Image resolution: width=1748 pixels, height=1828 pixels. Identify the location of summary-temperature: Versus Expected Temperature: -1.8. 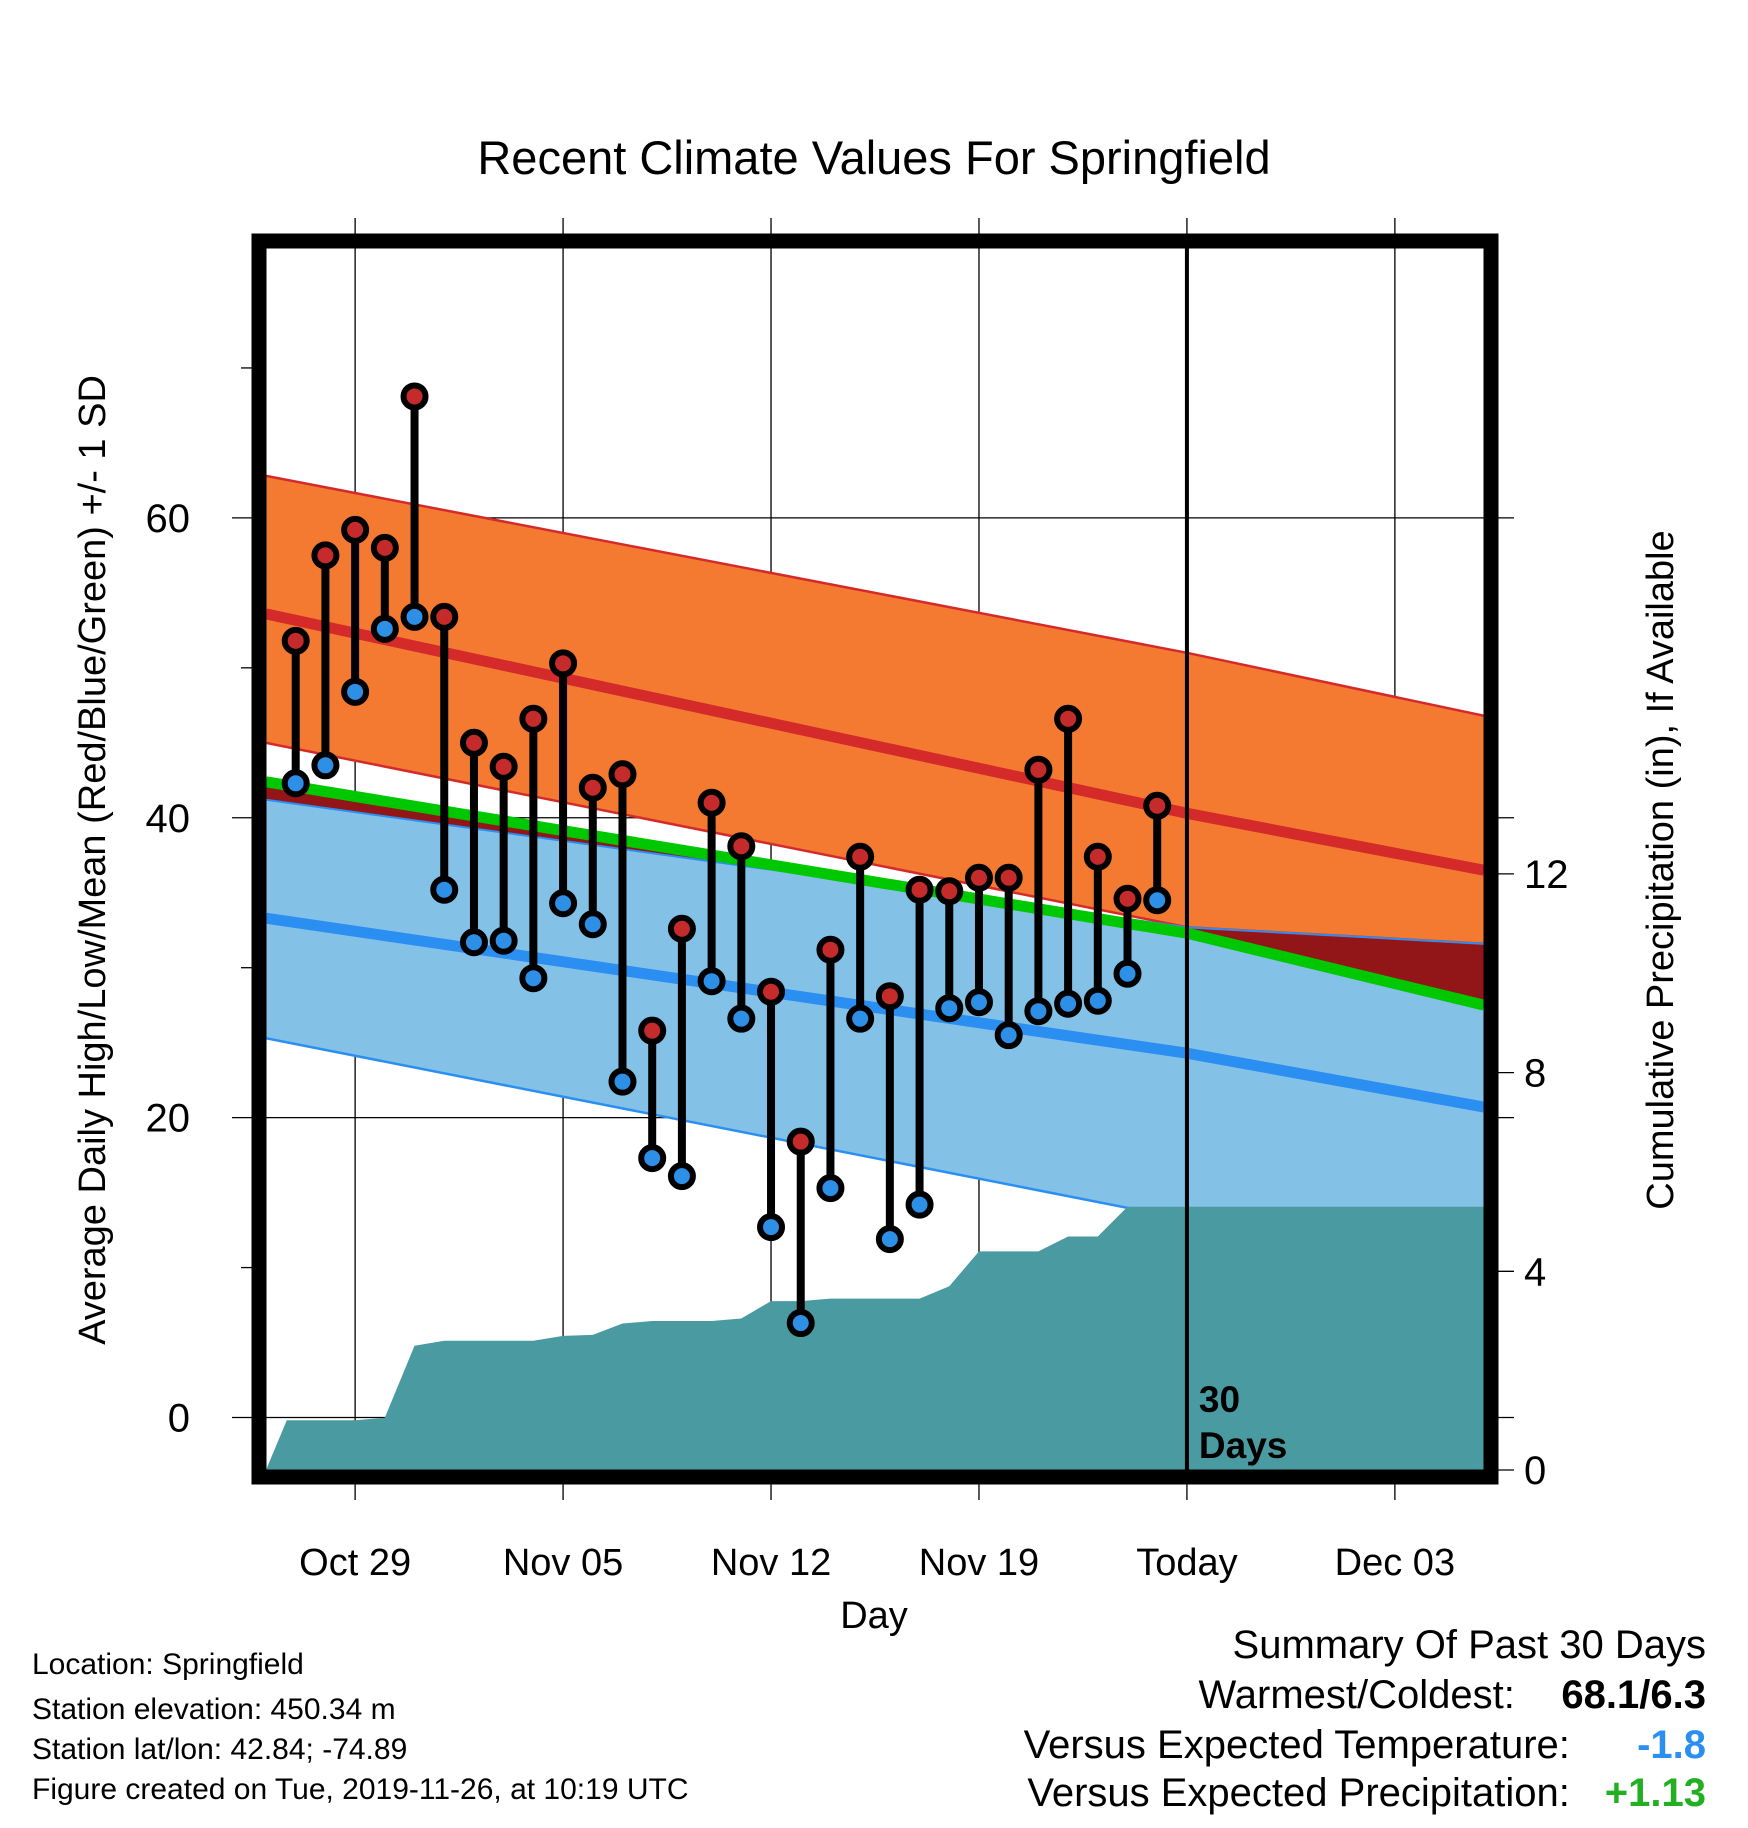
(1365, 1745).